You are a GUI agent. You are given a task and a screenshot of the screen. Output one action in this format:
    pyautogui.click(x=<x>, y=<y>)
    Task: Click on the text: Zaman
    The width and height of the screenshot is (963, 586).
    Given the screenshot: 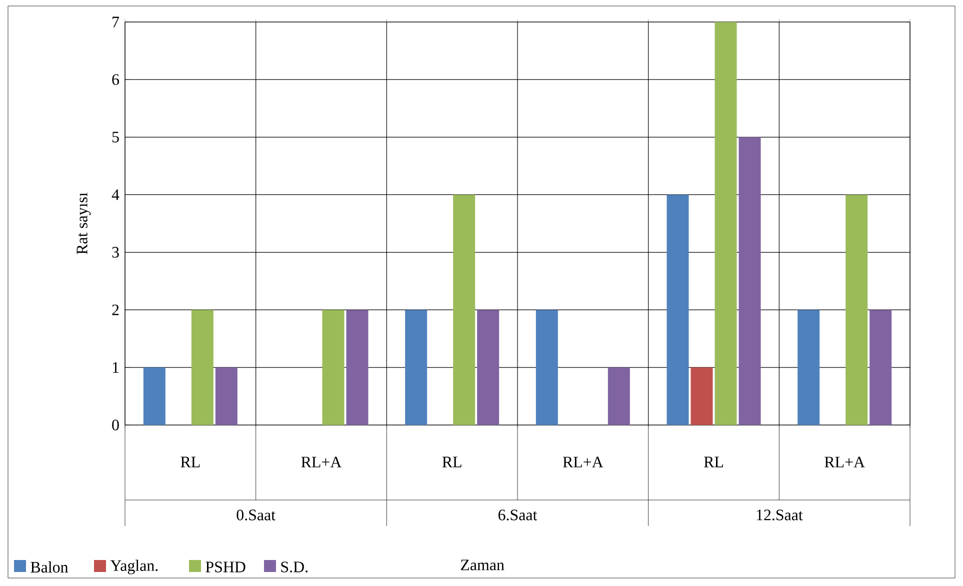 What is the action you would take?
    pyautogui.click(x=482, y=565)
    